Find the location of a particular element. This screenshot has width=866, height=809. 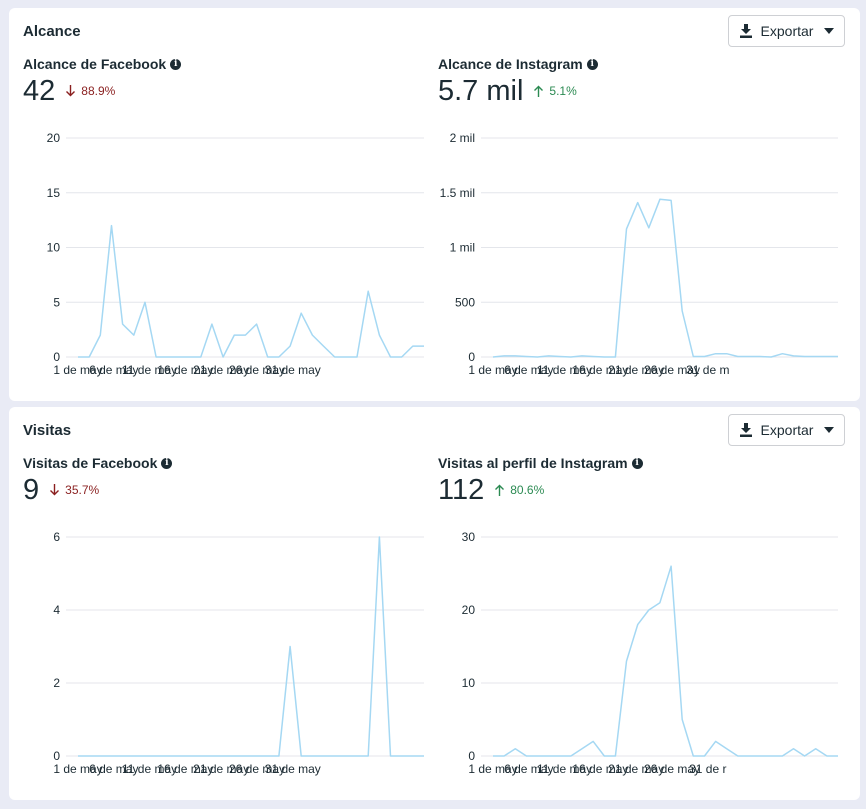

metric-value-text: 9 is located at coordinates (31, 490).